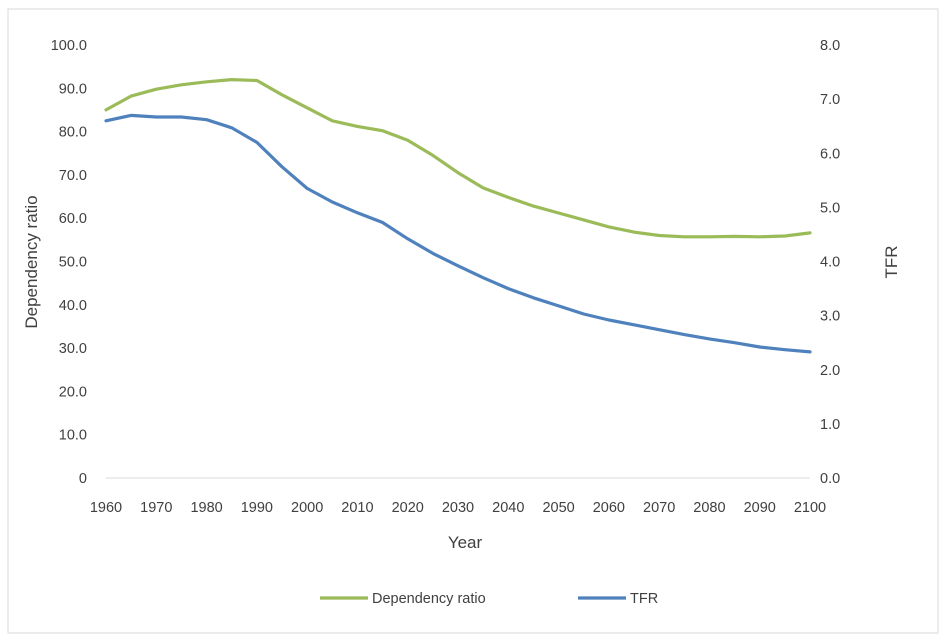  Describe the element at coordinates (659, 508) in the screenshot. I see `x-tick-label: 2070` at that location.